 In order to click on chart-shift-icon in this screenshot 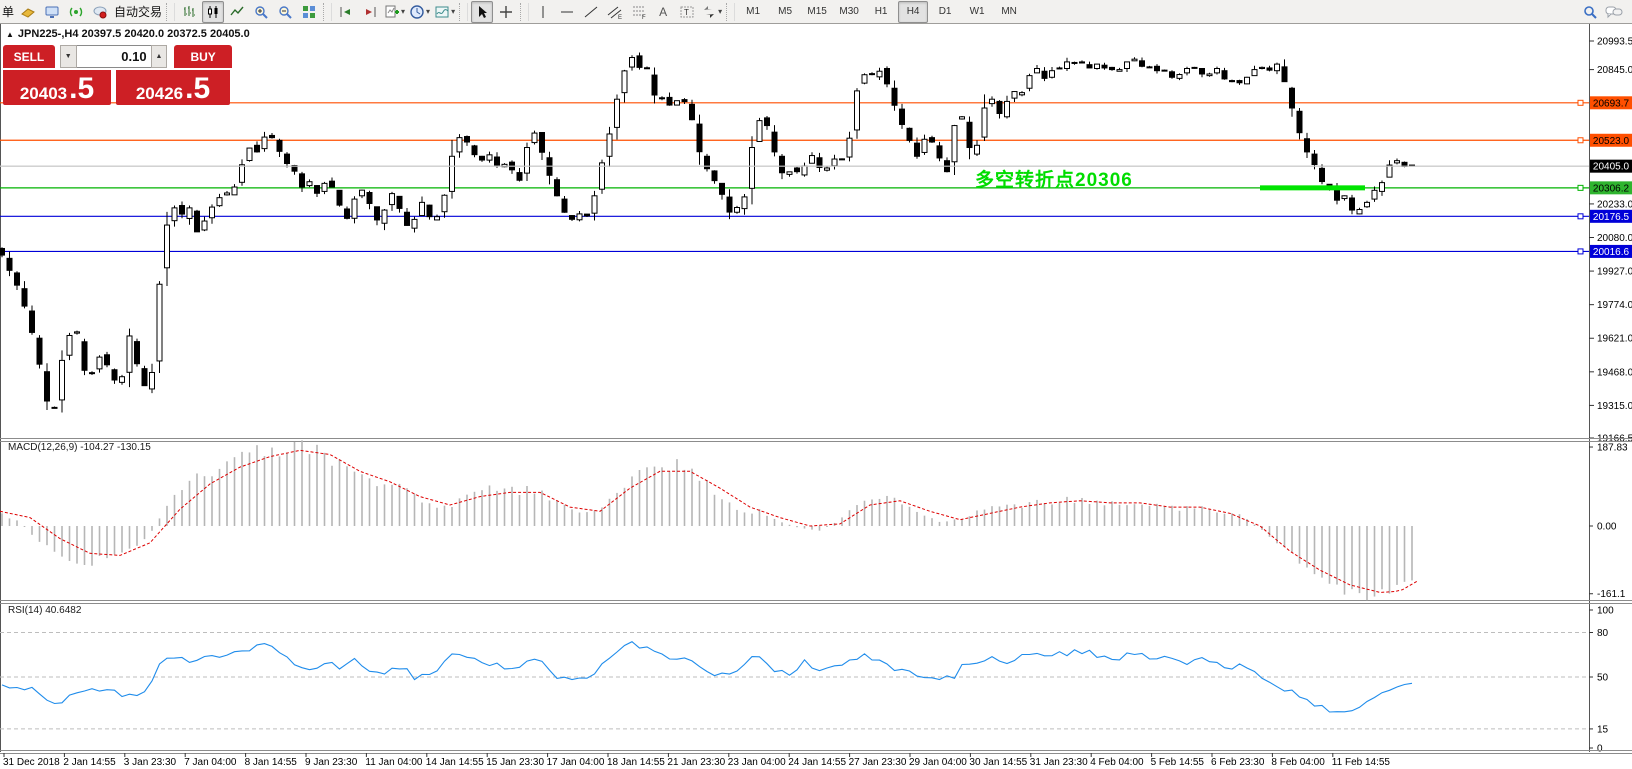, I will do `click(370, 12)`.